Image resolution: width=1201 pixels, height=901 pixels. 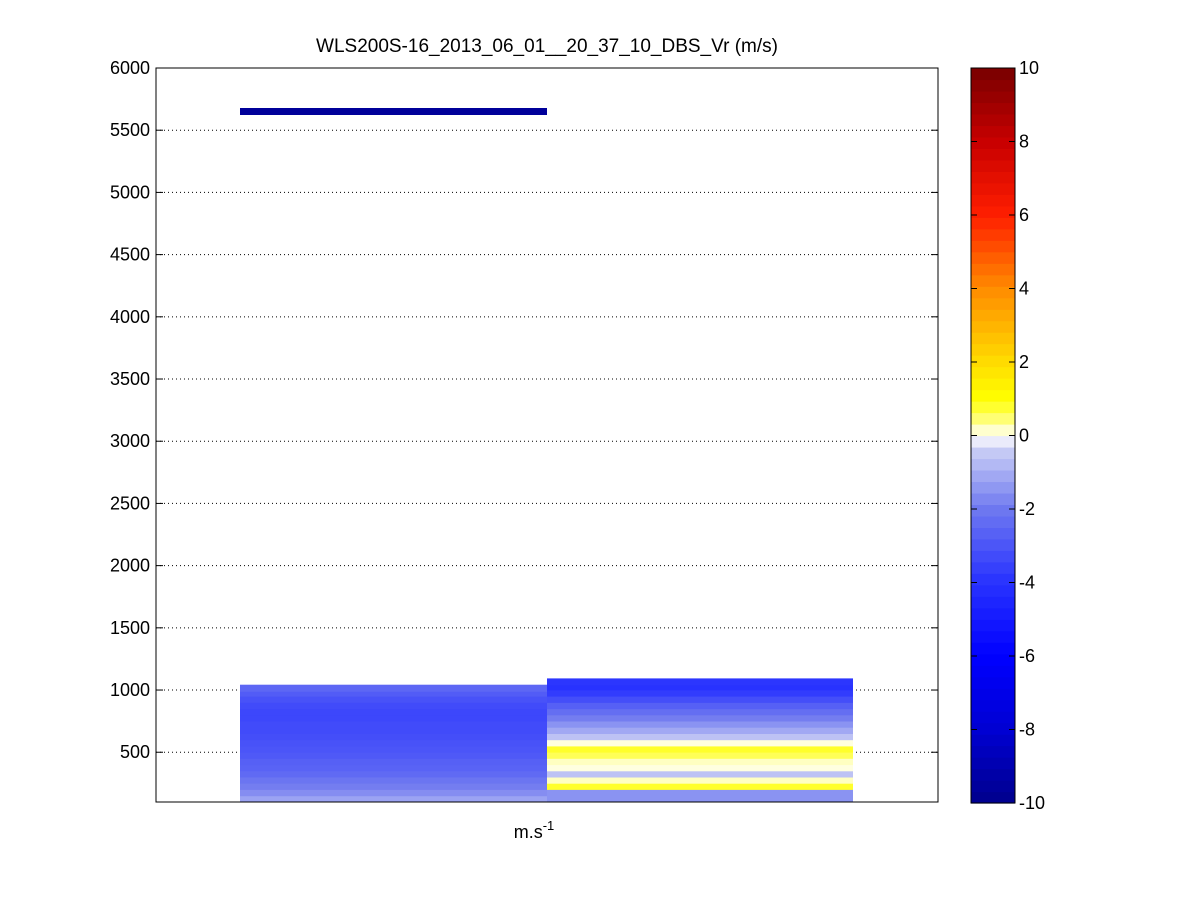 I want to click on y-tick-label: 500, so click(x=135, y=752).